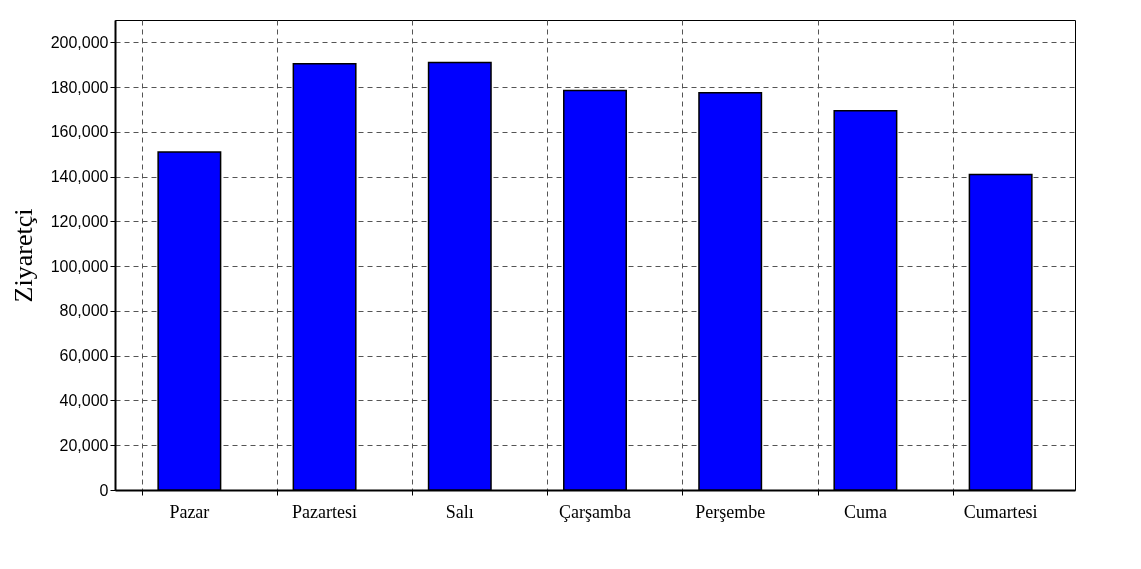 Image resolution: width=1141 pixels, height=569 pixels. I want to click on y-tick-label: 120,000, so click(79, 221).